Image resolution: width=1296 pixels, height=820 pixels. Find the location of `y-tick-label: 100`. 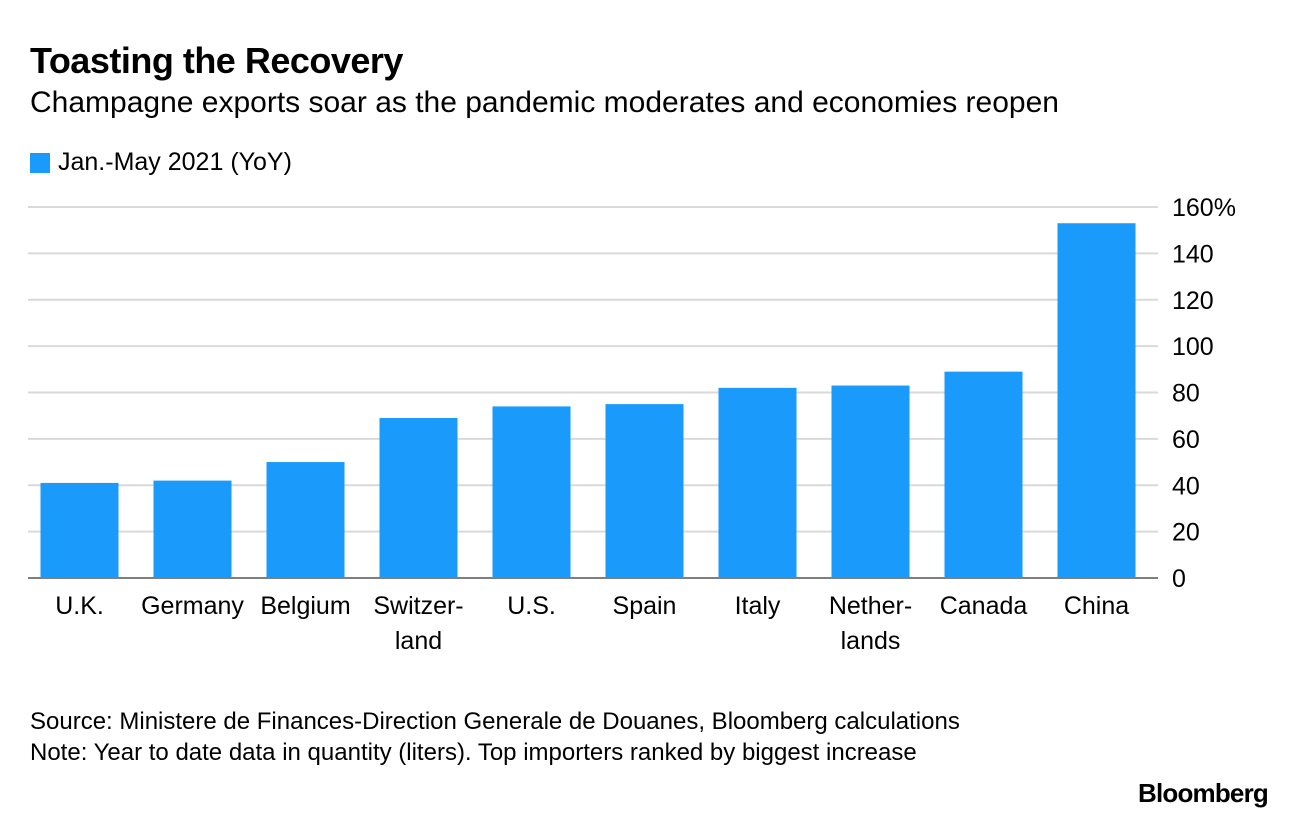

y-tick-label: 100 is located at coordinates (1193, 347).